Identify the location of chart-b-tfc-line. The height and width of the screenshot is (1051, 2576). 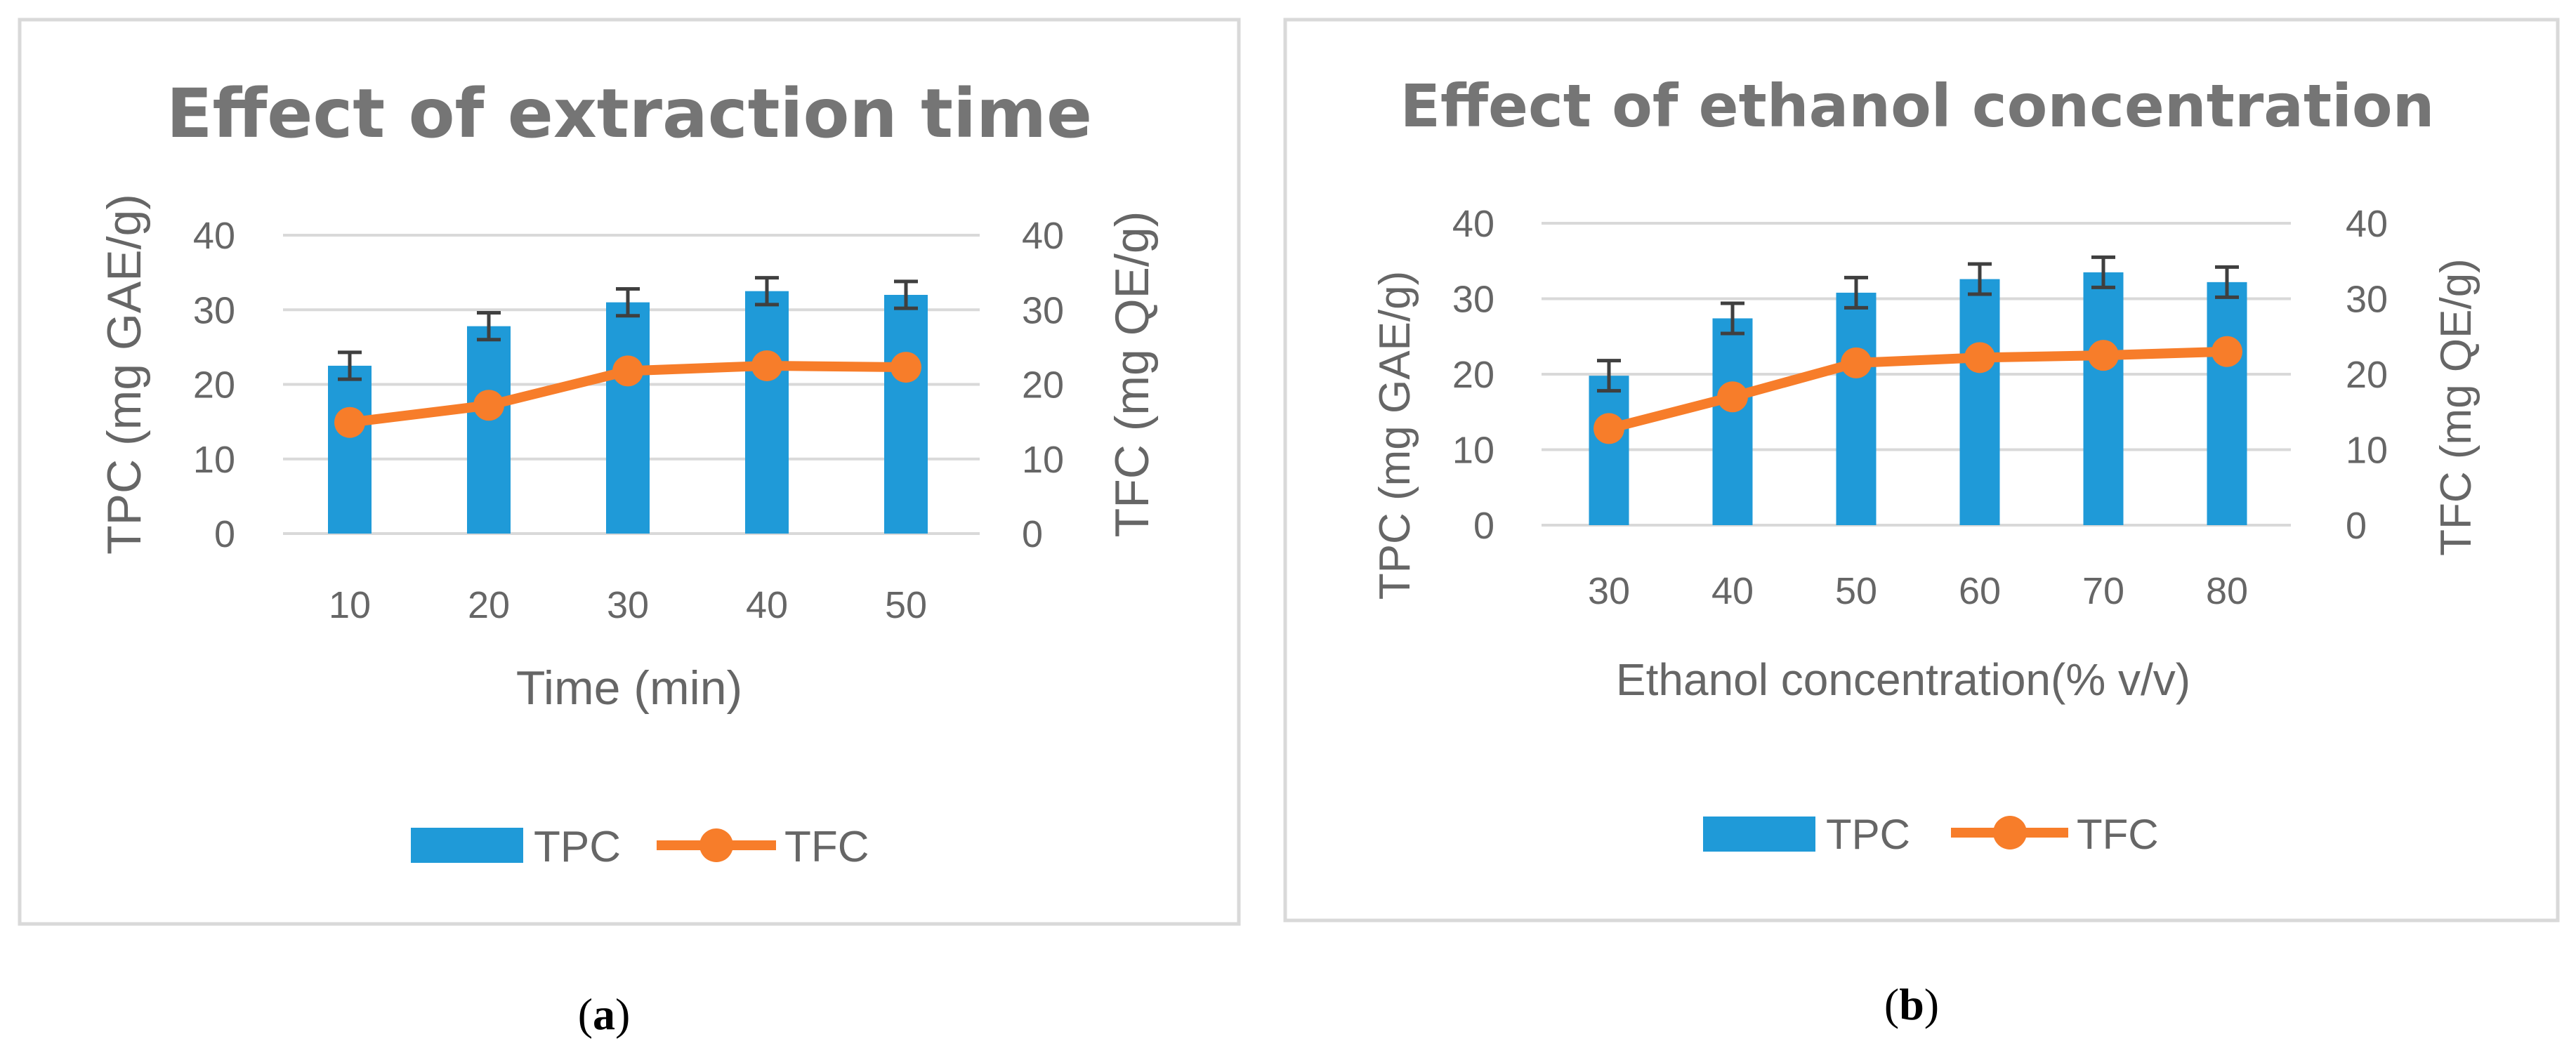
(1917, 390).